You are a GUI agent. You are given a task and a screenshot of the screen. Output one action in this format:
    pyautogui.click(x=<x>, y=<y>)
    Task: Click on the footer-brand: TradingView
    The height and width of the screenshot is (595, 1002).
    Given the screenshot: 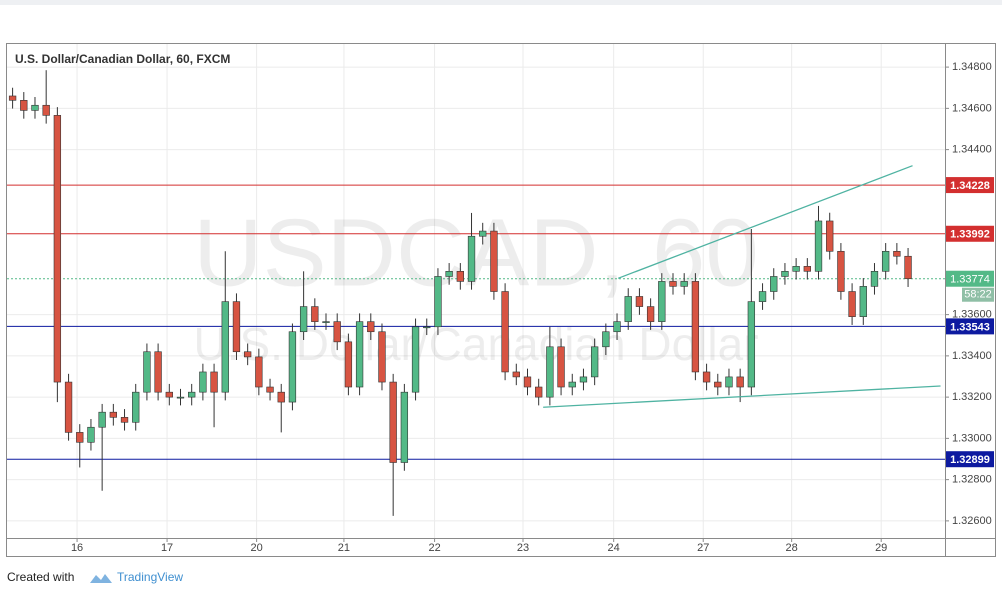 What is the action you would take?
    pyautogui.click(x=150, y=577)
    